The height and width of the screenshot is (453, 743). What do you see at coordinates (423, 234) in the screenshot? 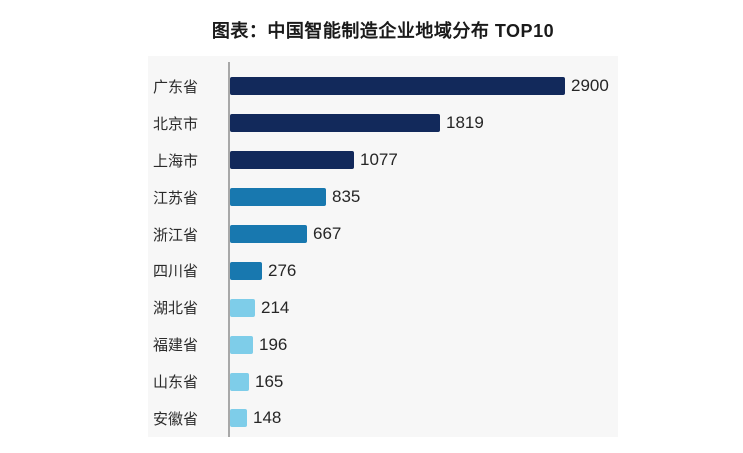
I see `bar-track: 667` at bounding box center [423, 234].